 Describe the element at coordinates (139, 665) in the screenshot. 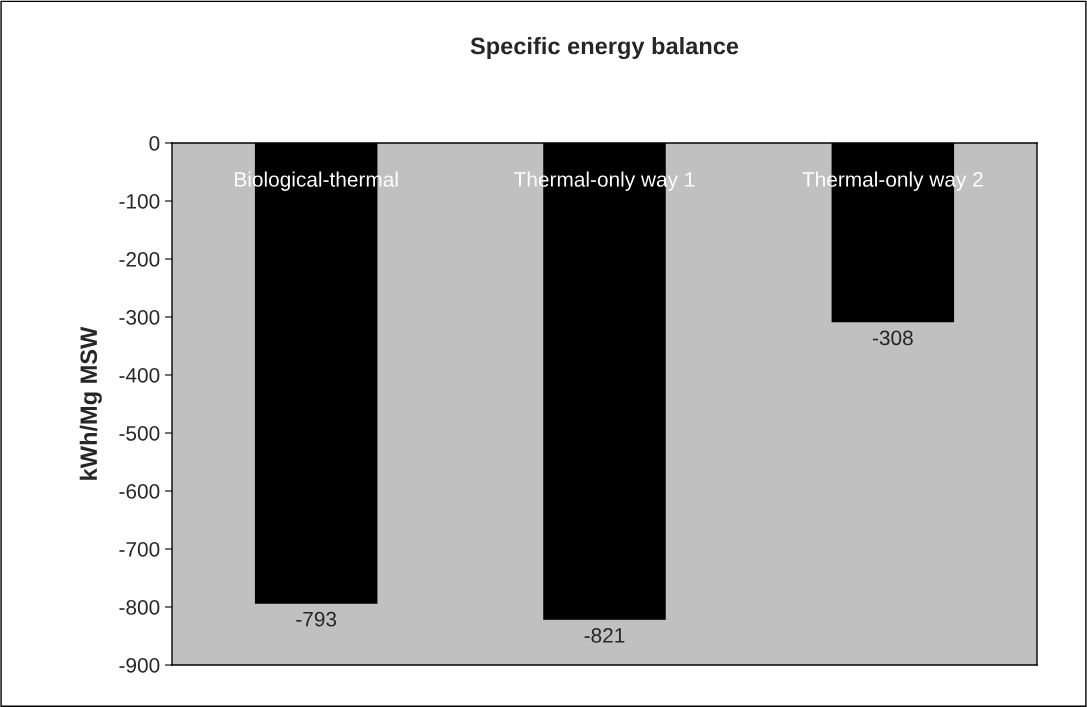

I see `y-tick-label: -900` at that location.